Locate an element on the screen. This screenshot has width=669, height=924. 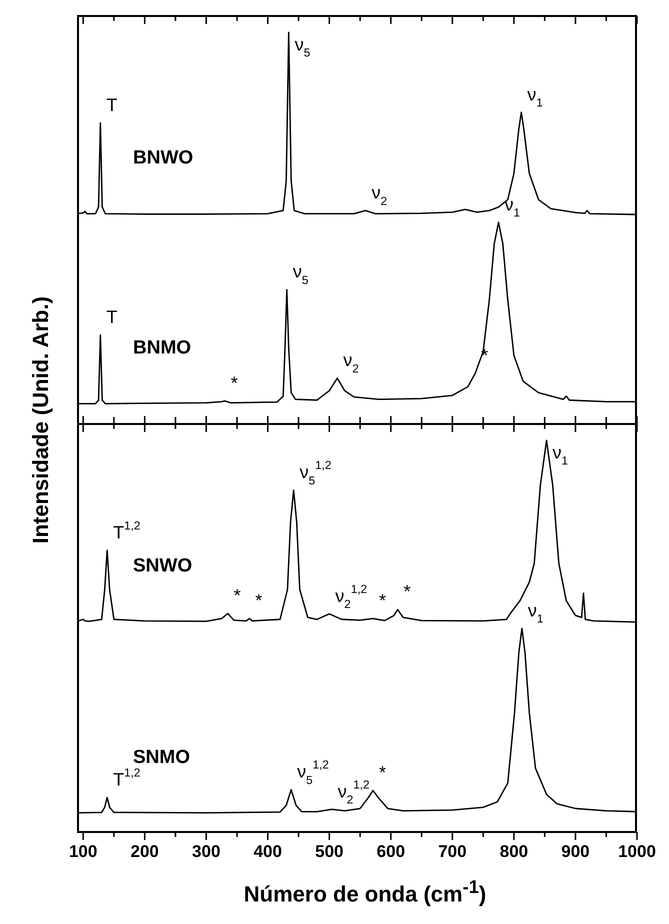
text: SNMO is located at coordinates (161, 757).